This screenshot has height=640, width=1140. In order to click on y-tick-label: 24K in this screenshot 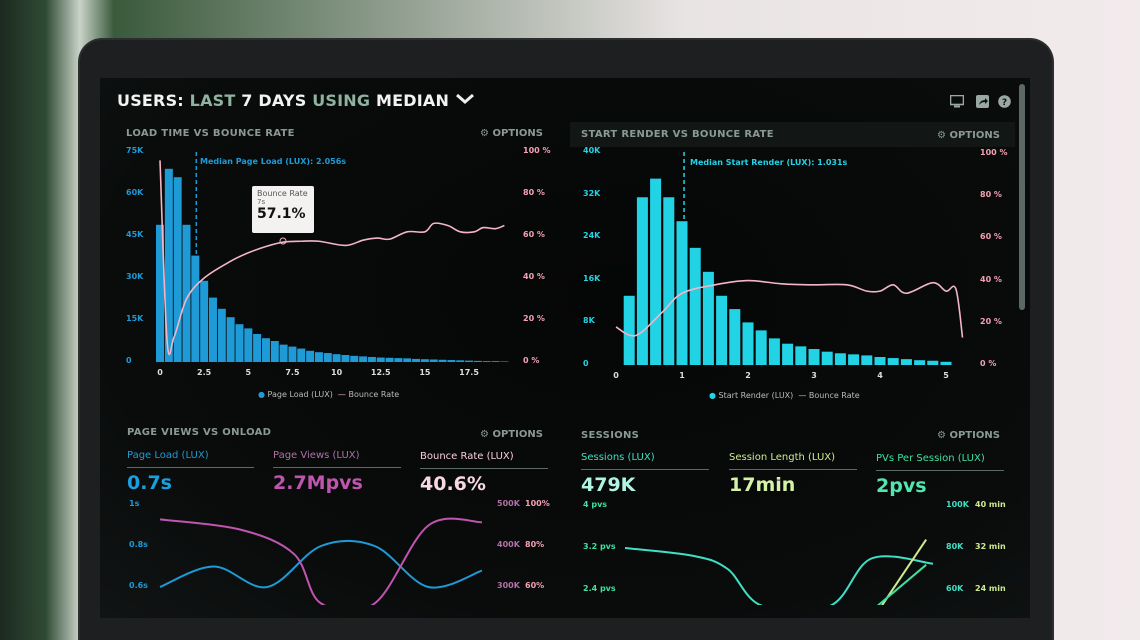, I will do `click(592, 236)`.